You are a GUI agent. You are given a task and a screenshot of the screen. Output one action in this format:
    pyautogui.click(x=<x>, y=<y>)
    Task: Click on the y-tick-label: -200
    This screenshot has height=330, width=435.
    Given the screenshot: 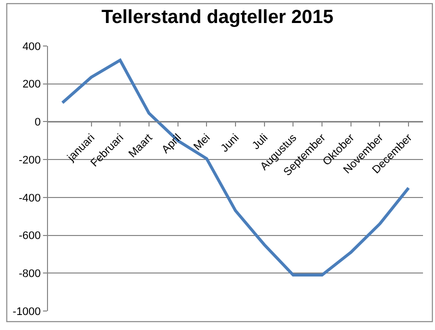 What is the action you would take?
    pyautogui.click(x=29, y=160)
    